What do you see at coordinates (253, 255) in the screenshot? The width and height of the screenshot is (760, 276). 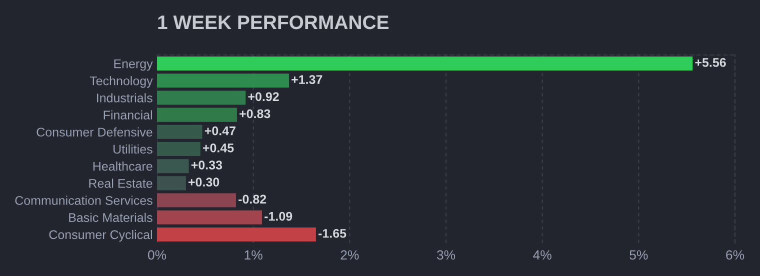 I see `x-tick-label: 1%` at bounding box center [253, 255].